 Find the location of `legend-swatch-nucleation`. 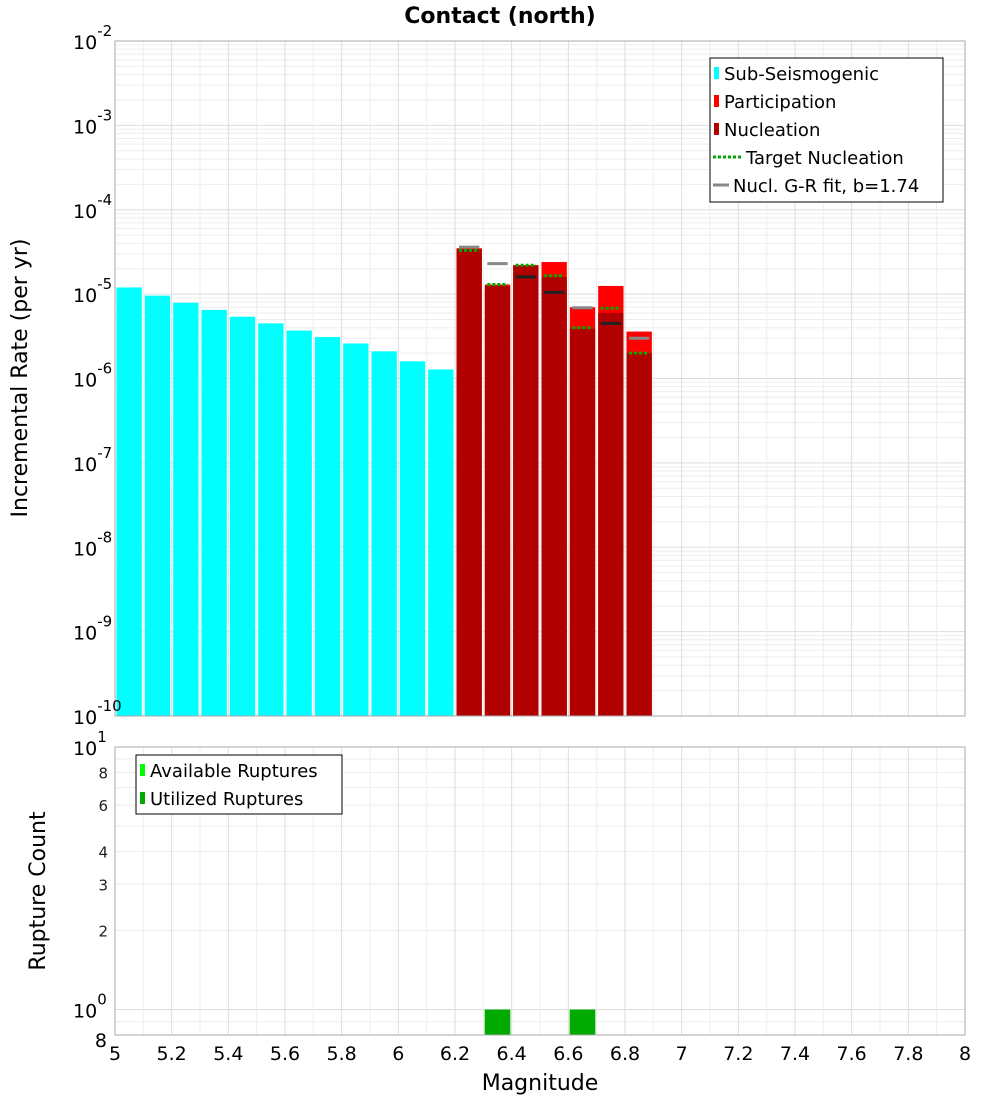

legend-swatch-nucleation is located at coordinates (716, 129).